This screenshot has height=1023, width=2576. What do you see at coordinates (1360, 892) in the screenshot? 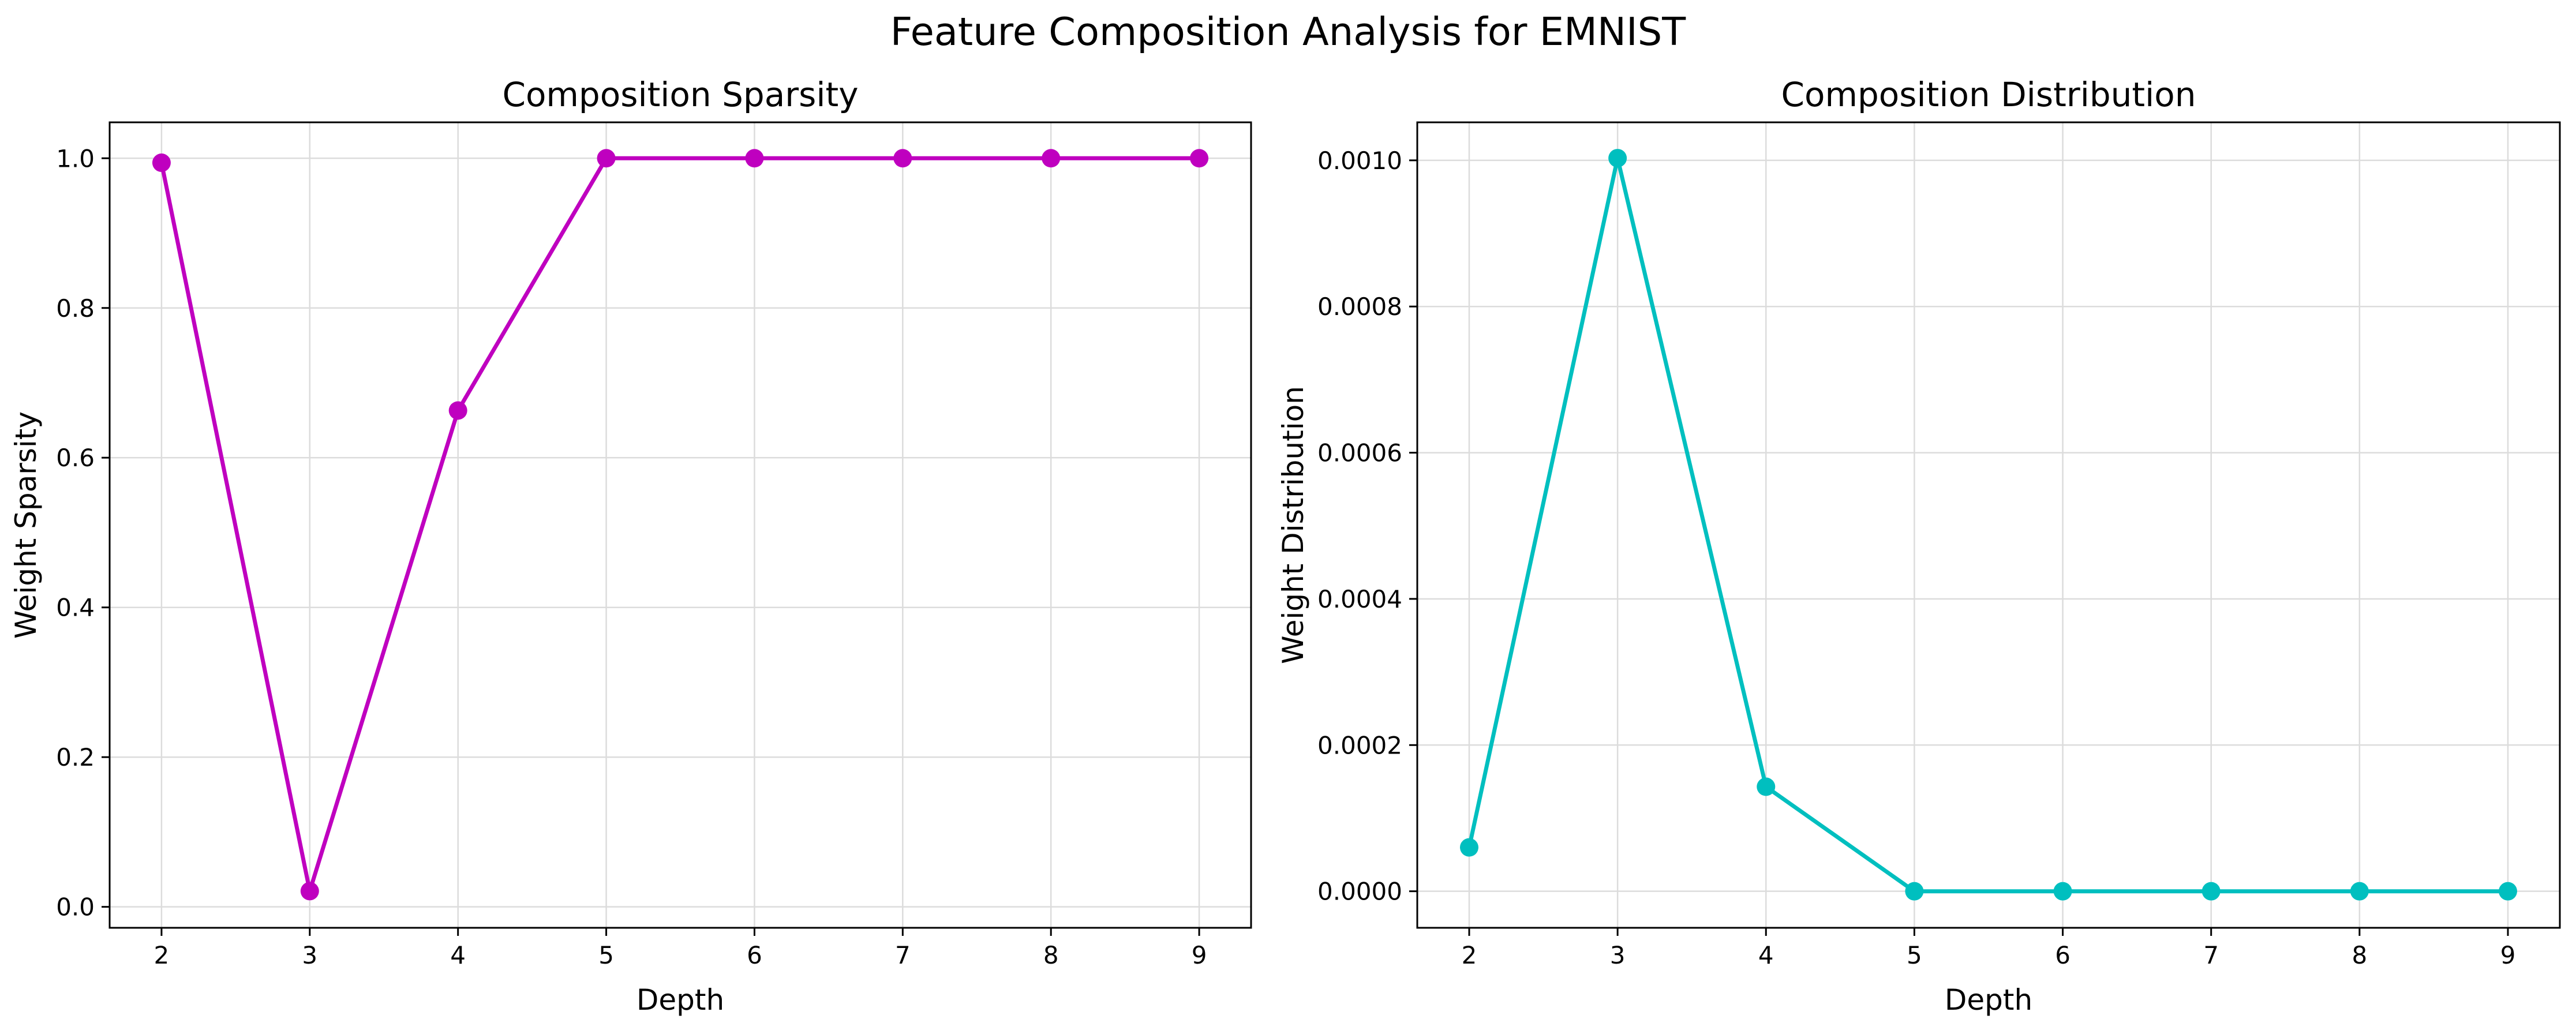
I see `chart1-y-tick-label: 0.0000` at bounding box center [1360, 892].